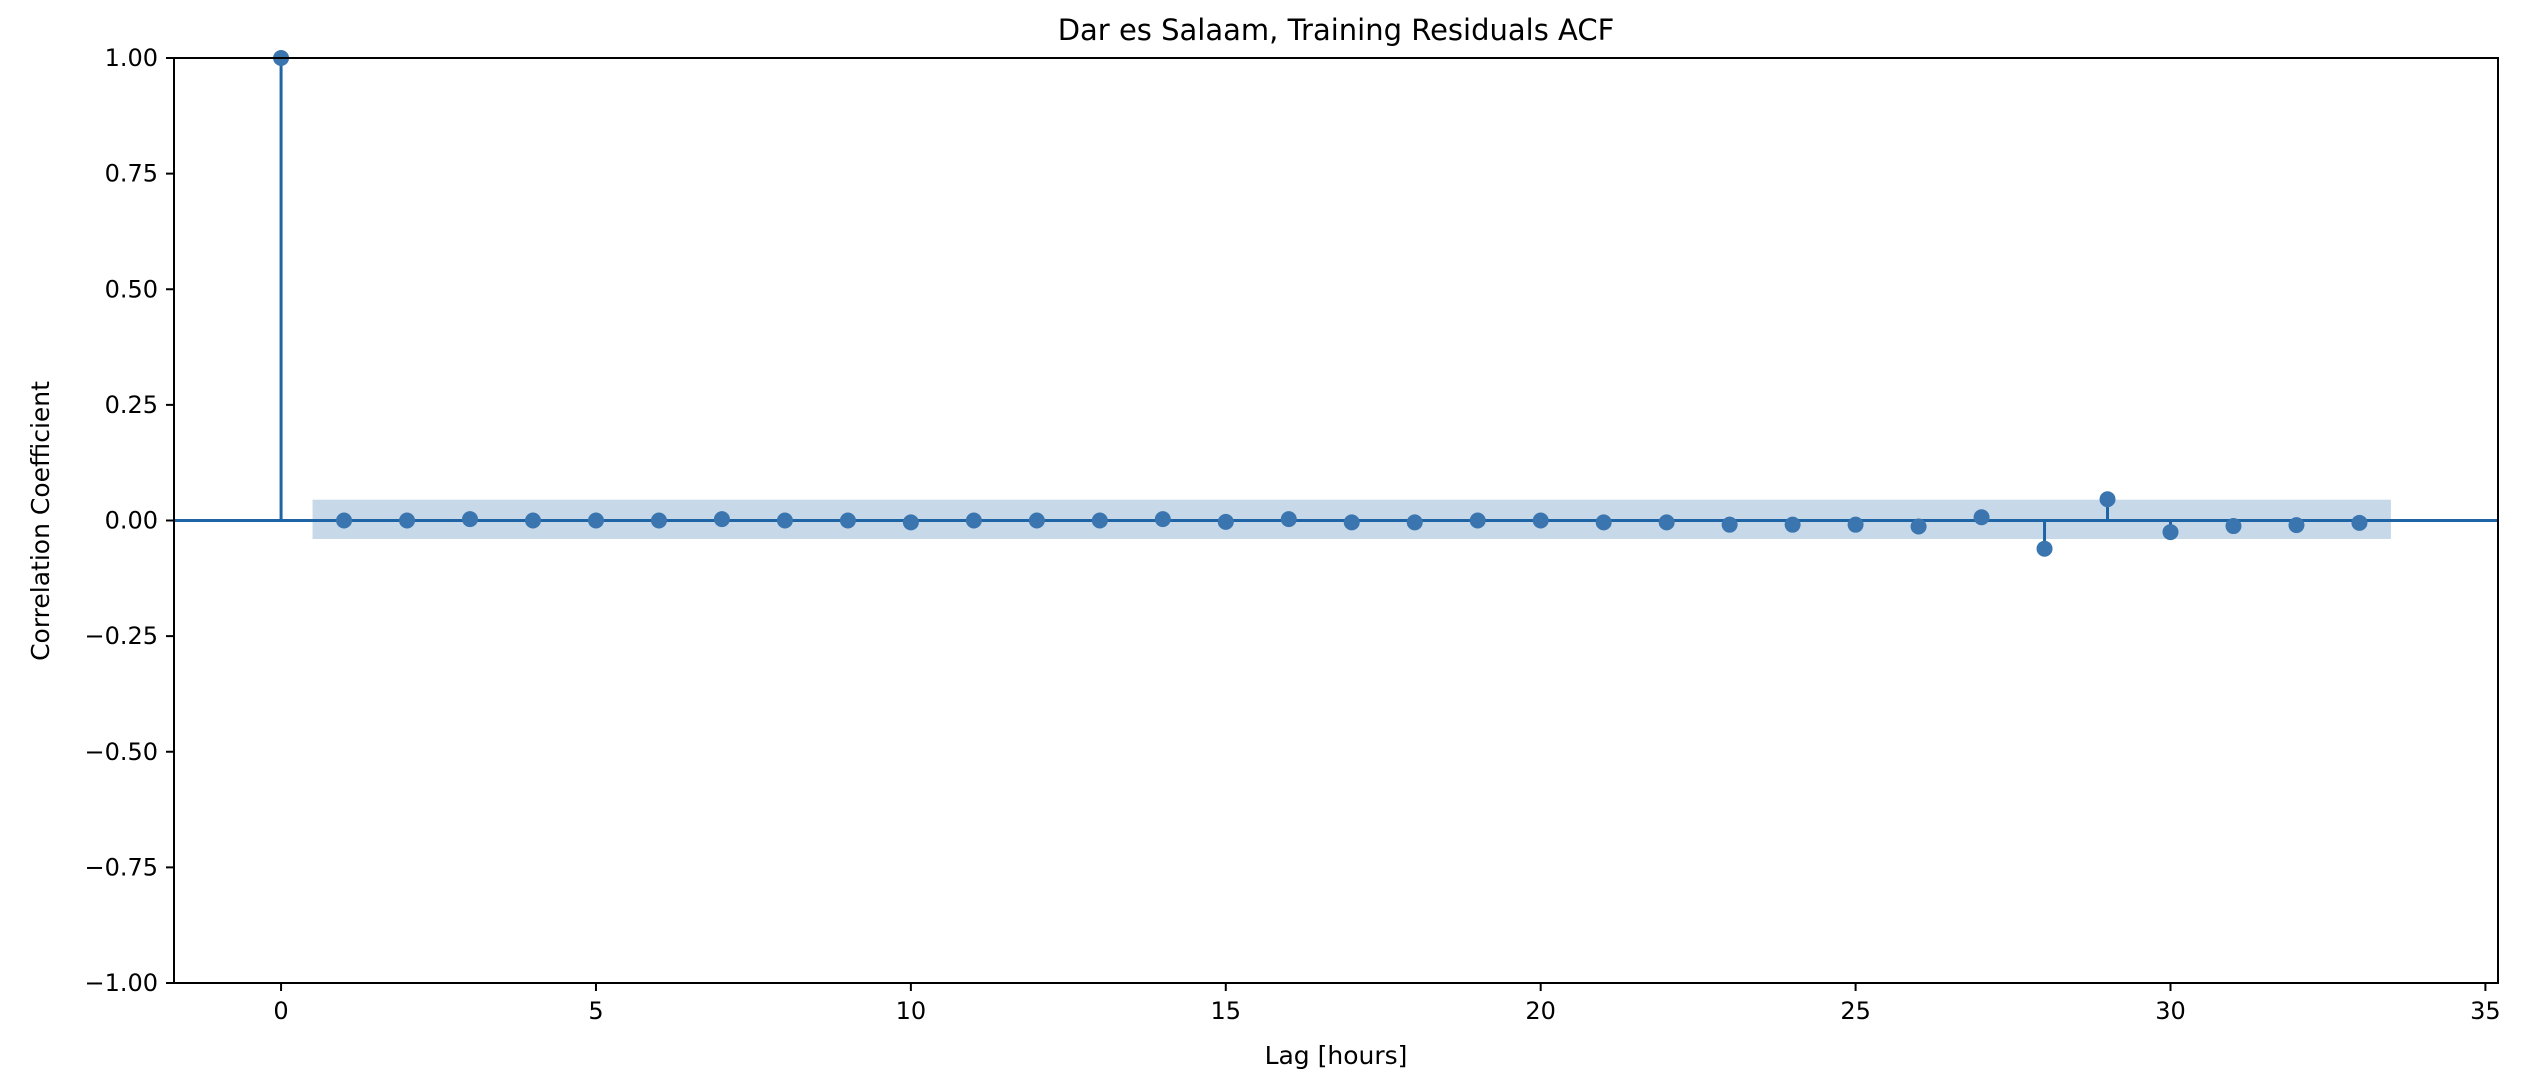  Describe the element at coordinates (121, 867) in the screenshot. I see `y-tick-label: −0.75` at that location.